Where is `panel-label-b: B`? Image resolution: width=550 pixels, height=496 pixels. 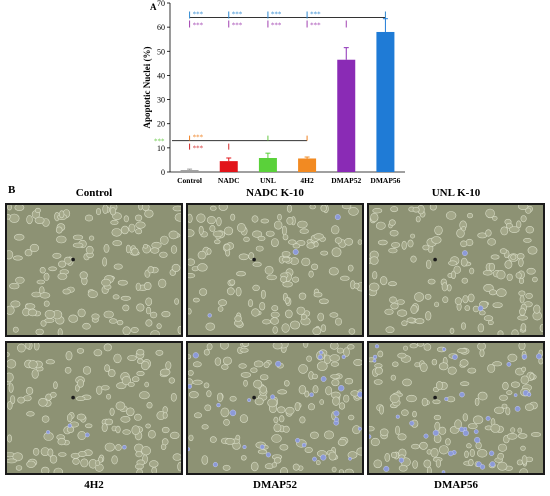 panel-label-b: B is located at coordinates (12, 190).